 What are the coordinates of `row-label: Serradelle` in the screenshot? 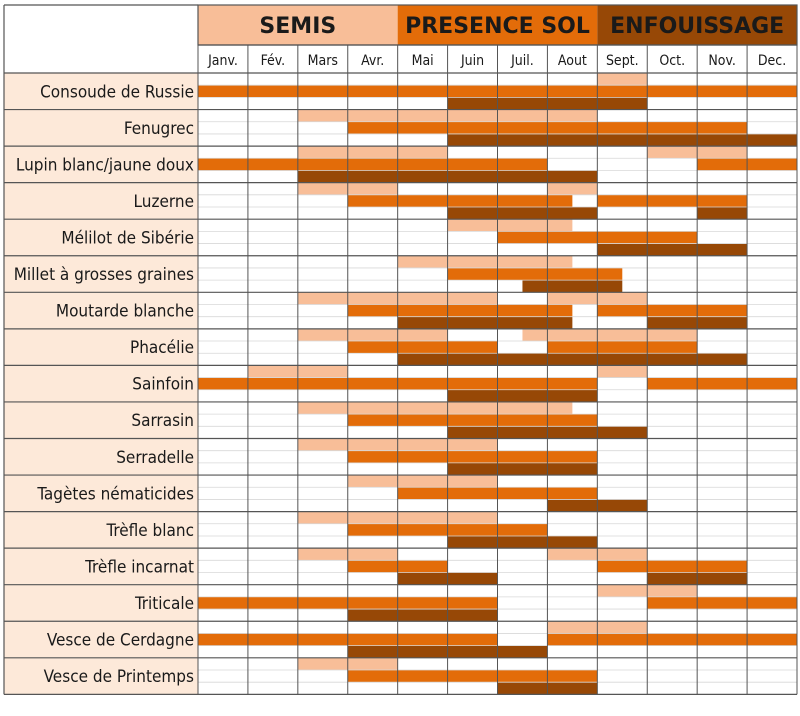 It's located at (155, 458).